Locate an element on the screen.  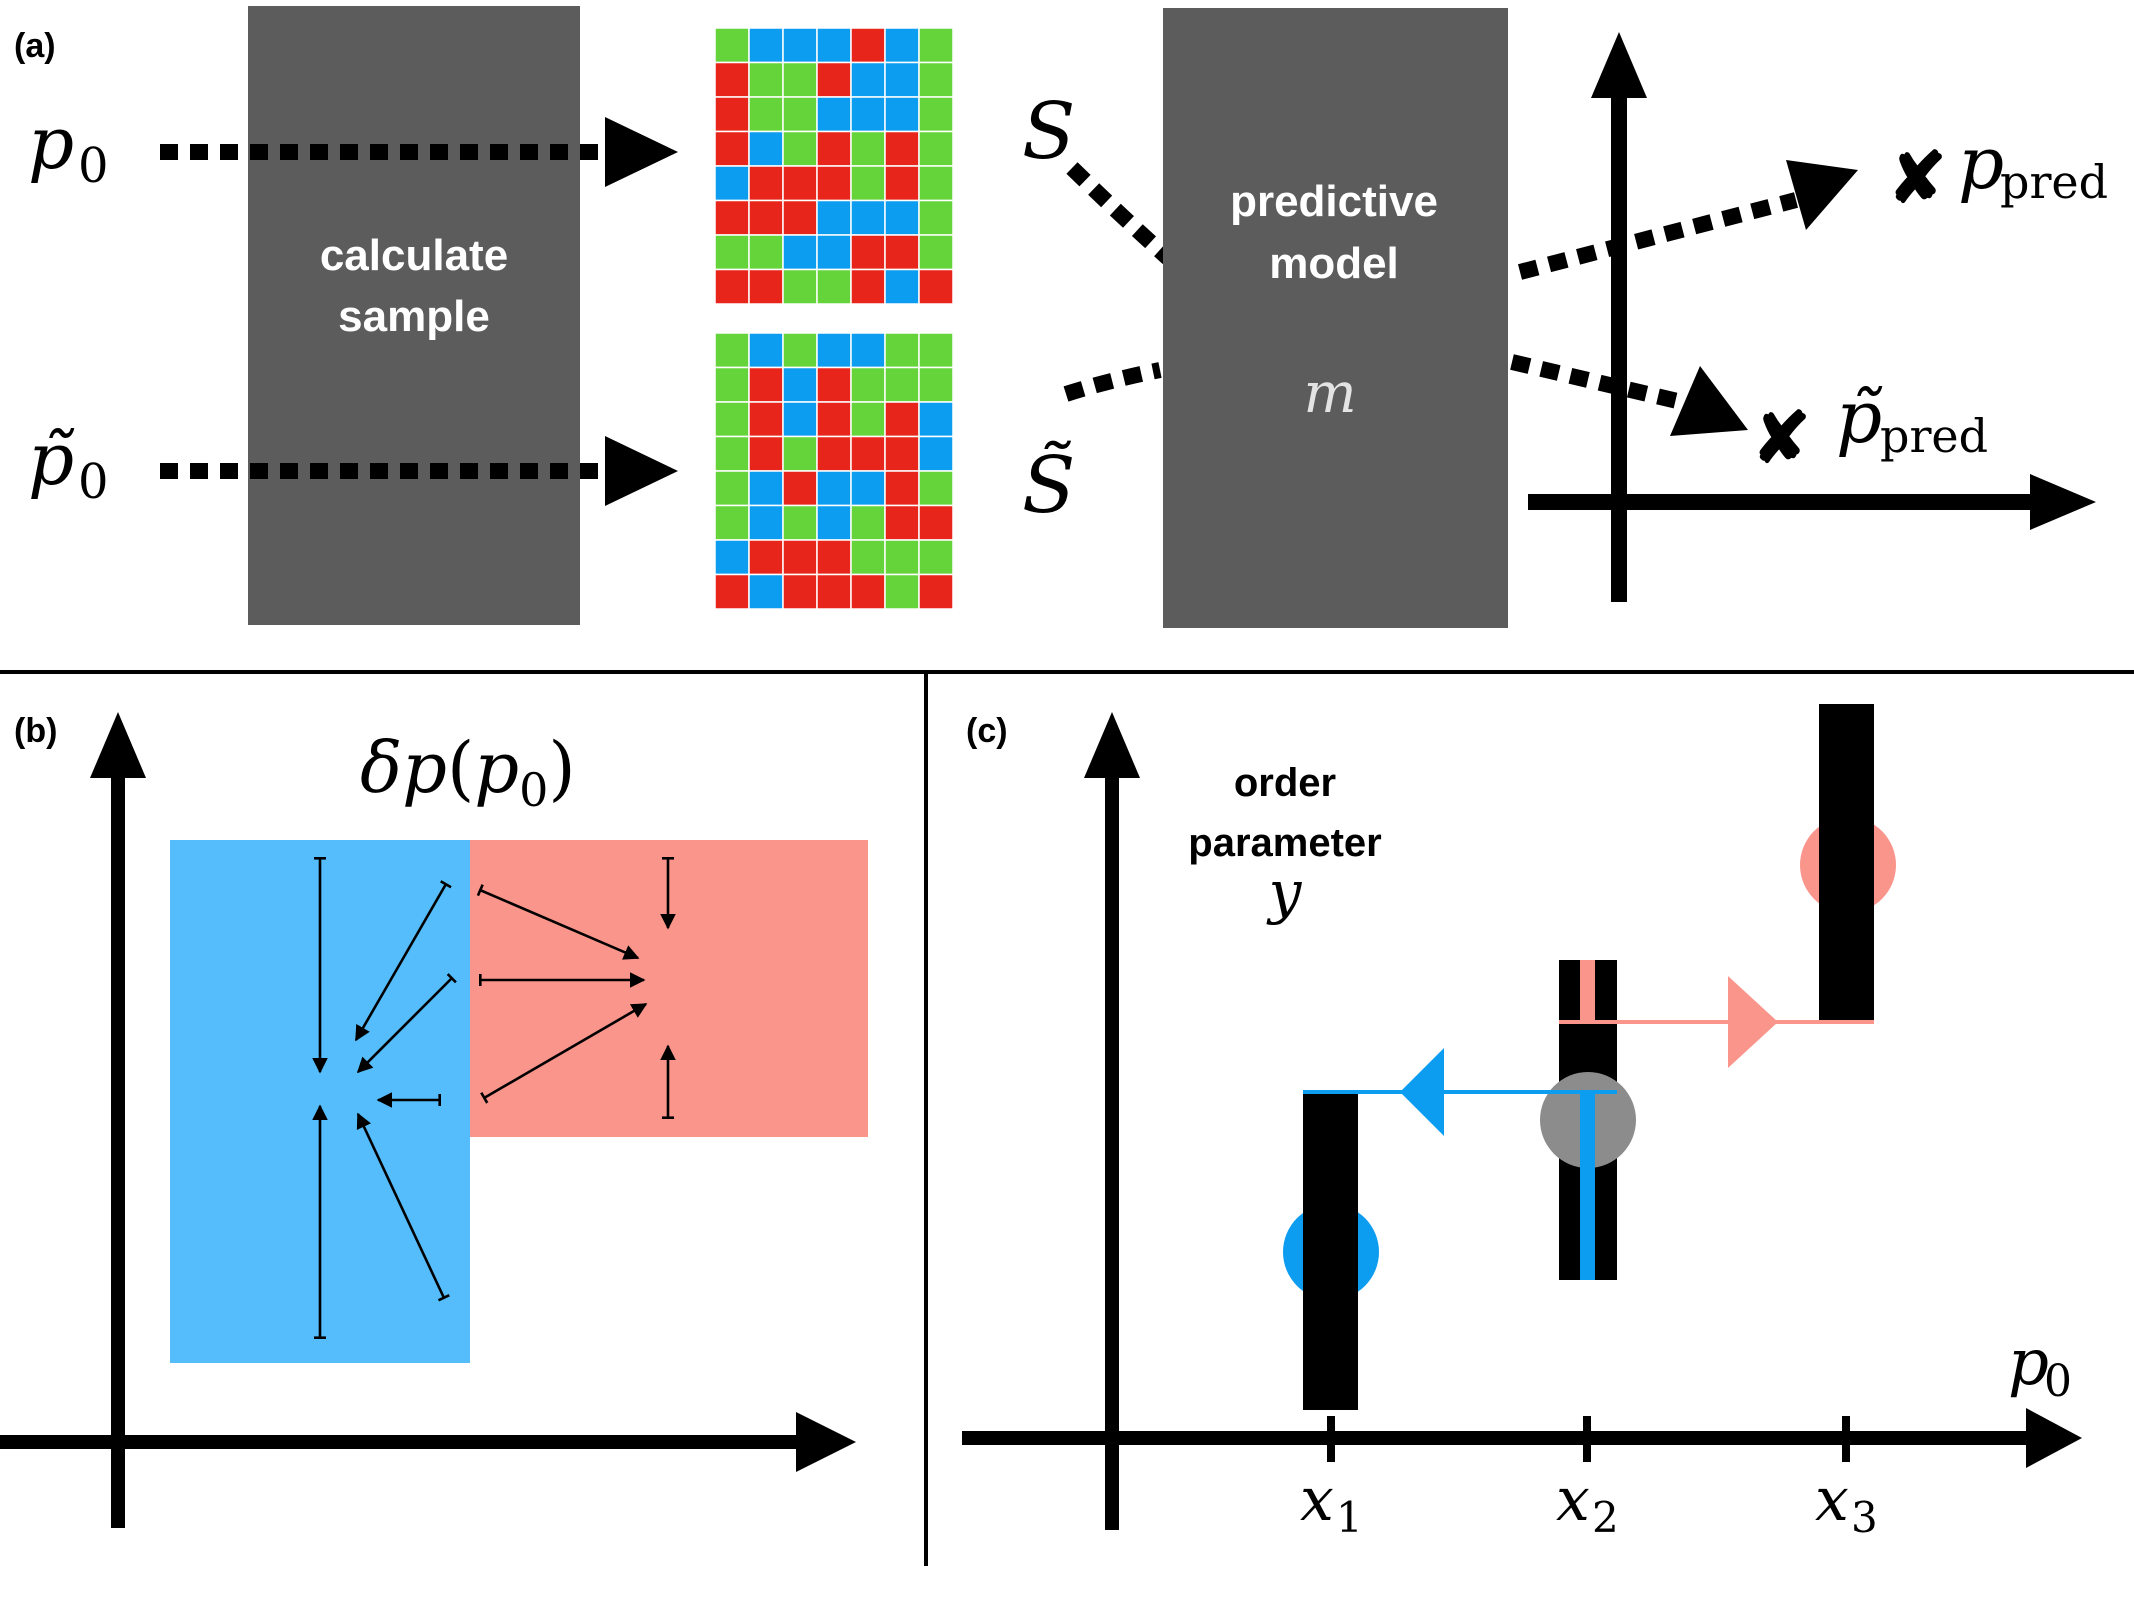
predictive-model-label-1: predictive is located at coordinates (1334, 201).